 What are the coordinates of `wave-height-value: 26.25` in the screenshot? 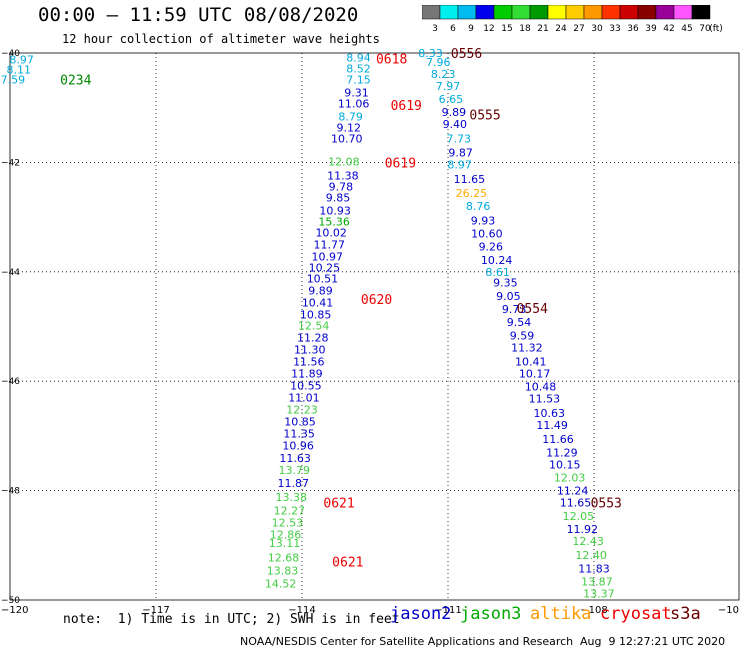 It's located at (472, 193).